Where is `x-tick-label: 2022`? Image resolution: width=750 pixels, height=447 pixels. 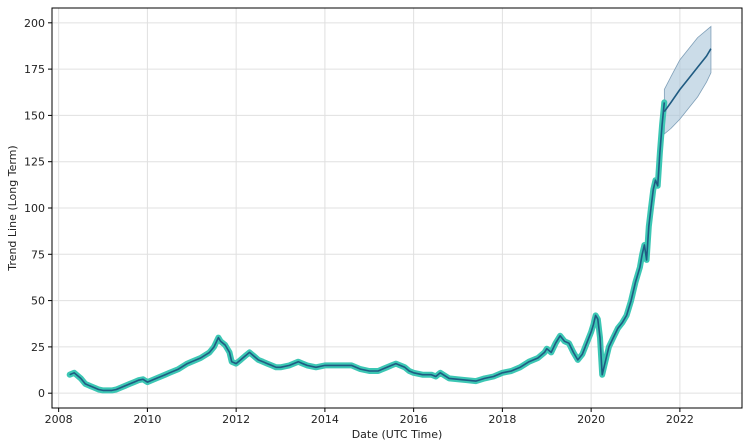 x-tick-label: 2022 is located at coordinates (680, 419).